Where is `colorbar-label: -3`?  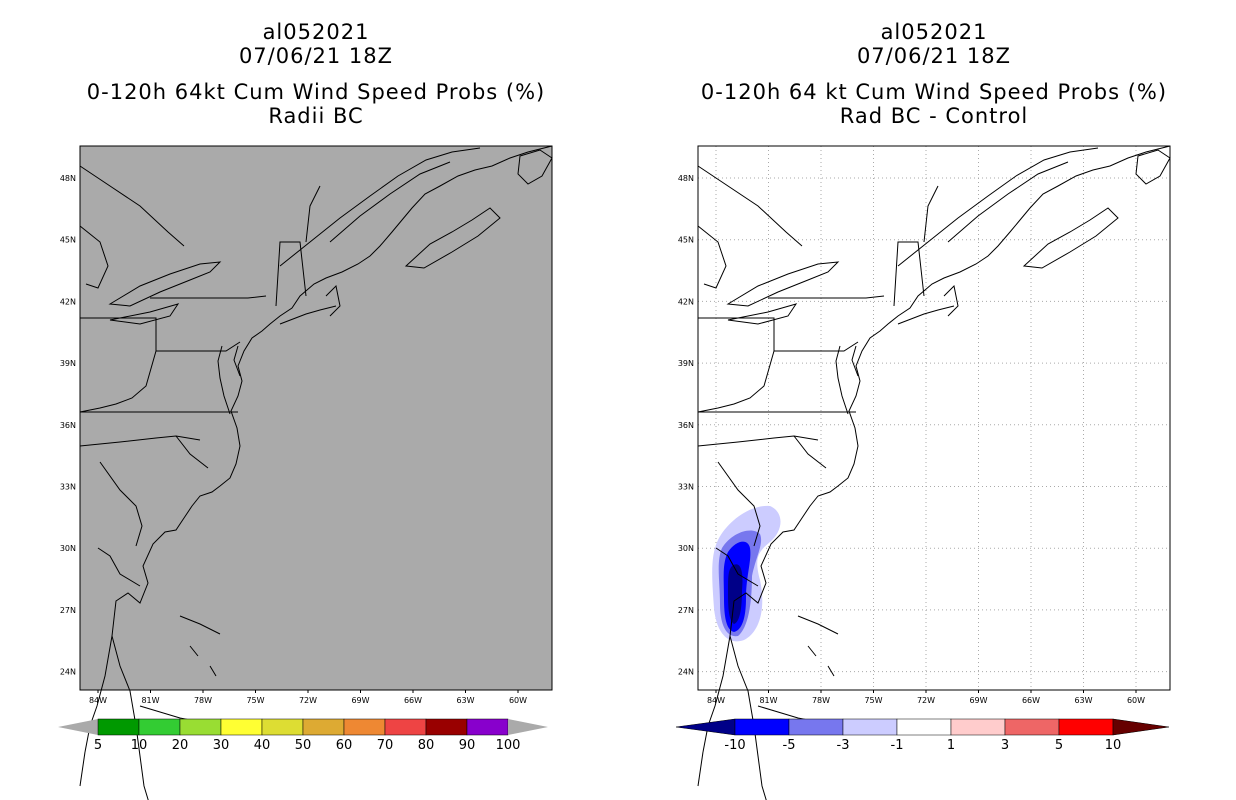
colorbar-label: -3 is located at coordinates (843, 745).